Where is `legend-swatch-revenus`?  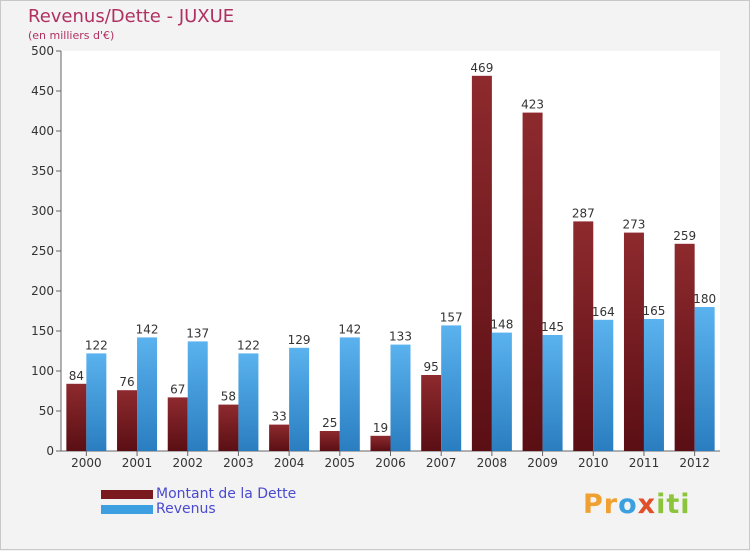 legend-swatch-revenus is located at coordinates (127, 509).